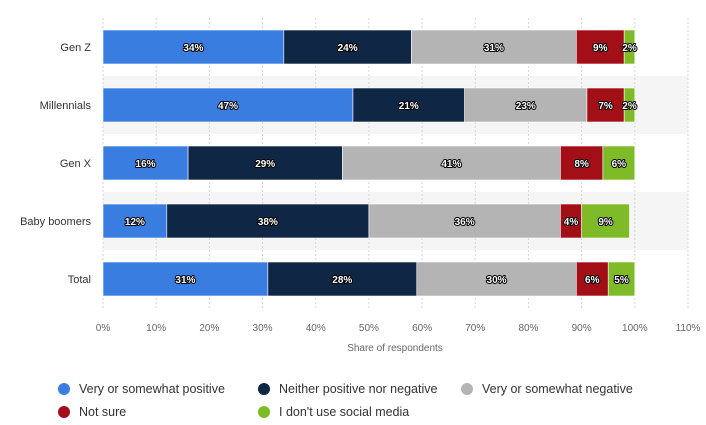  I want to click on data-label: 41%, so click(451, 164).